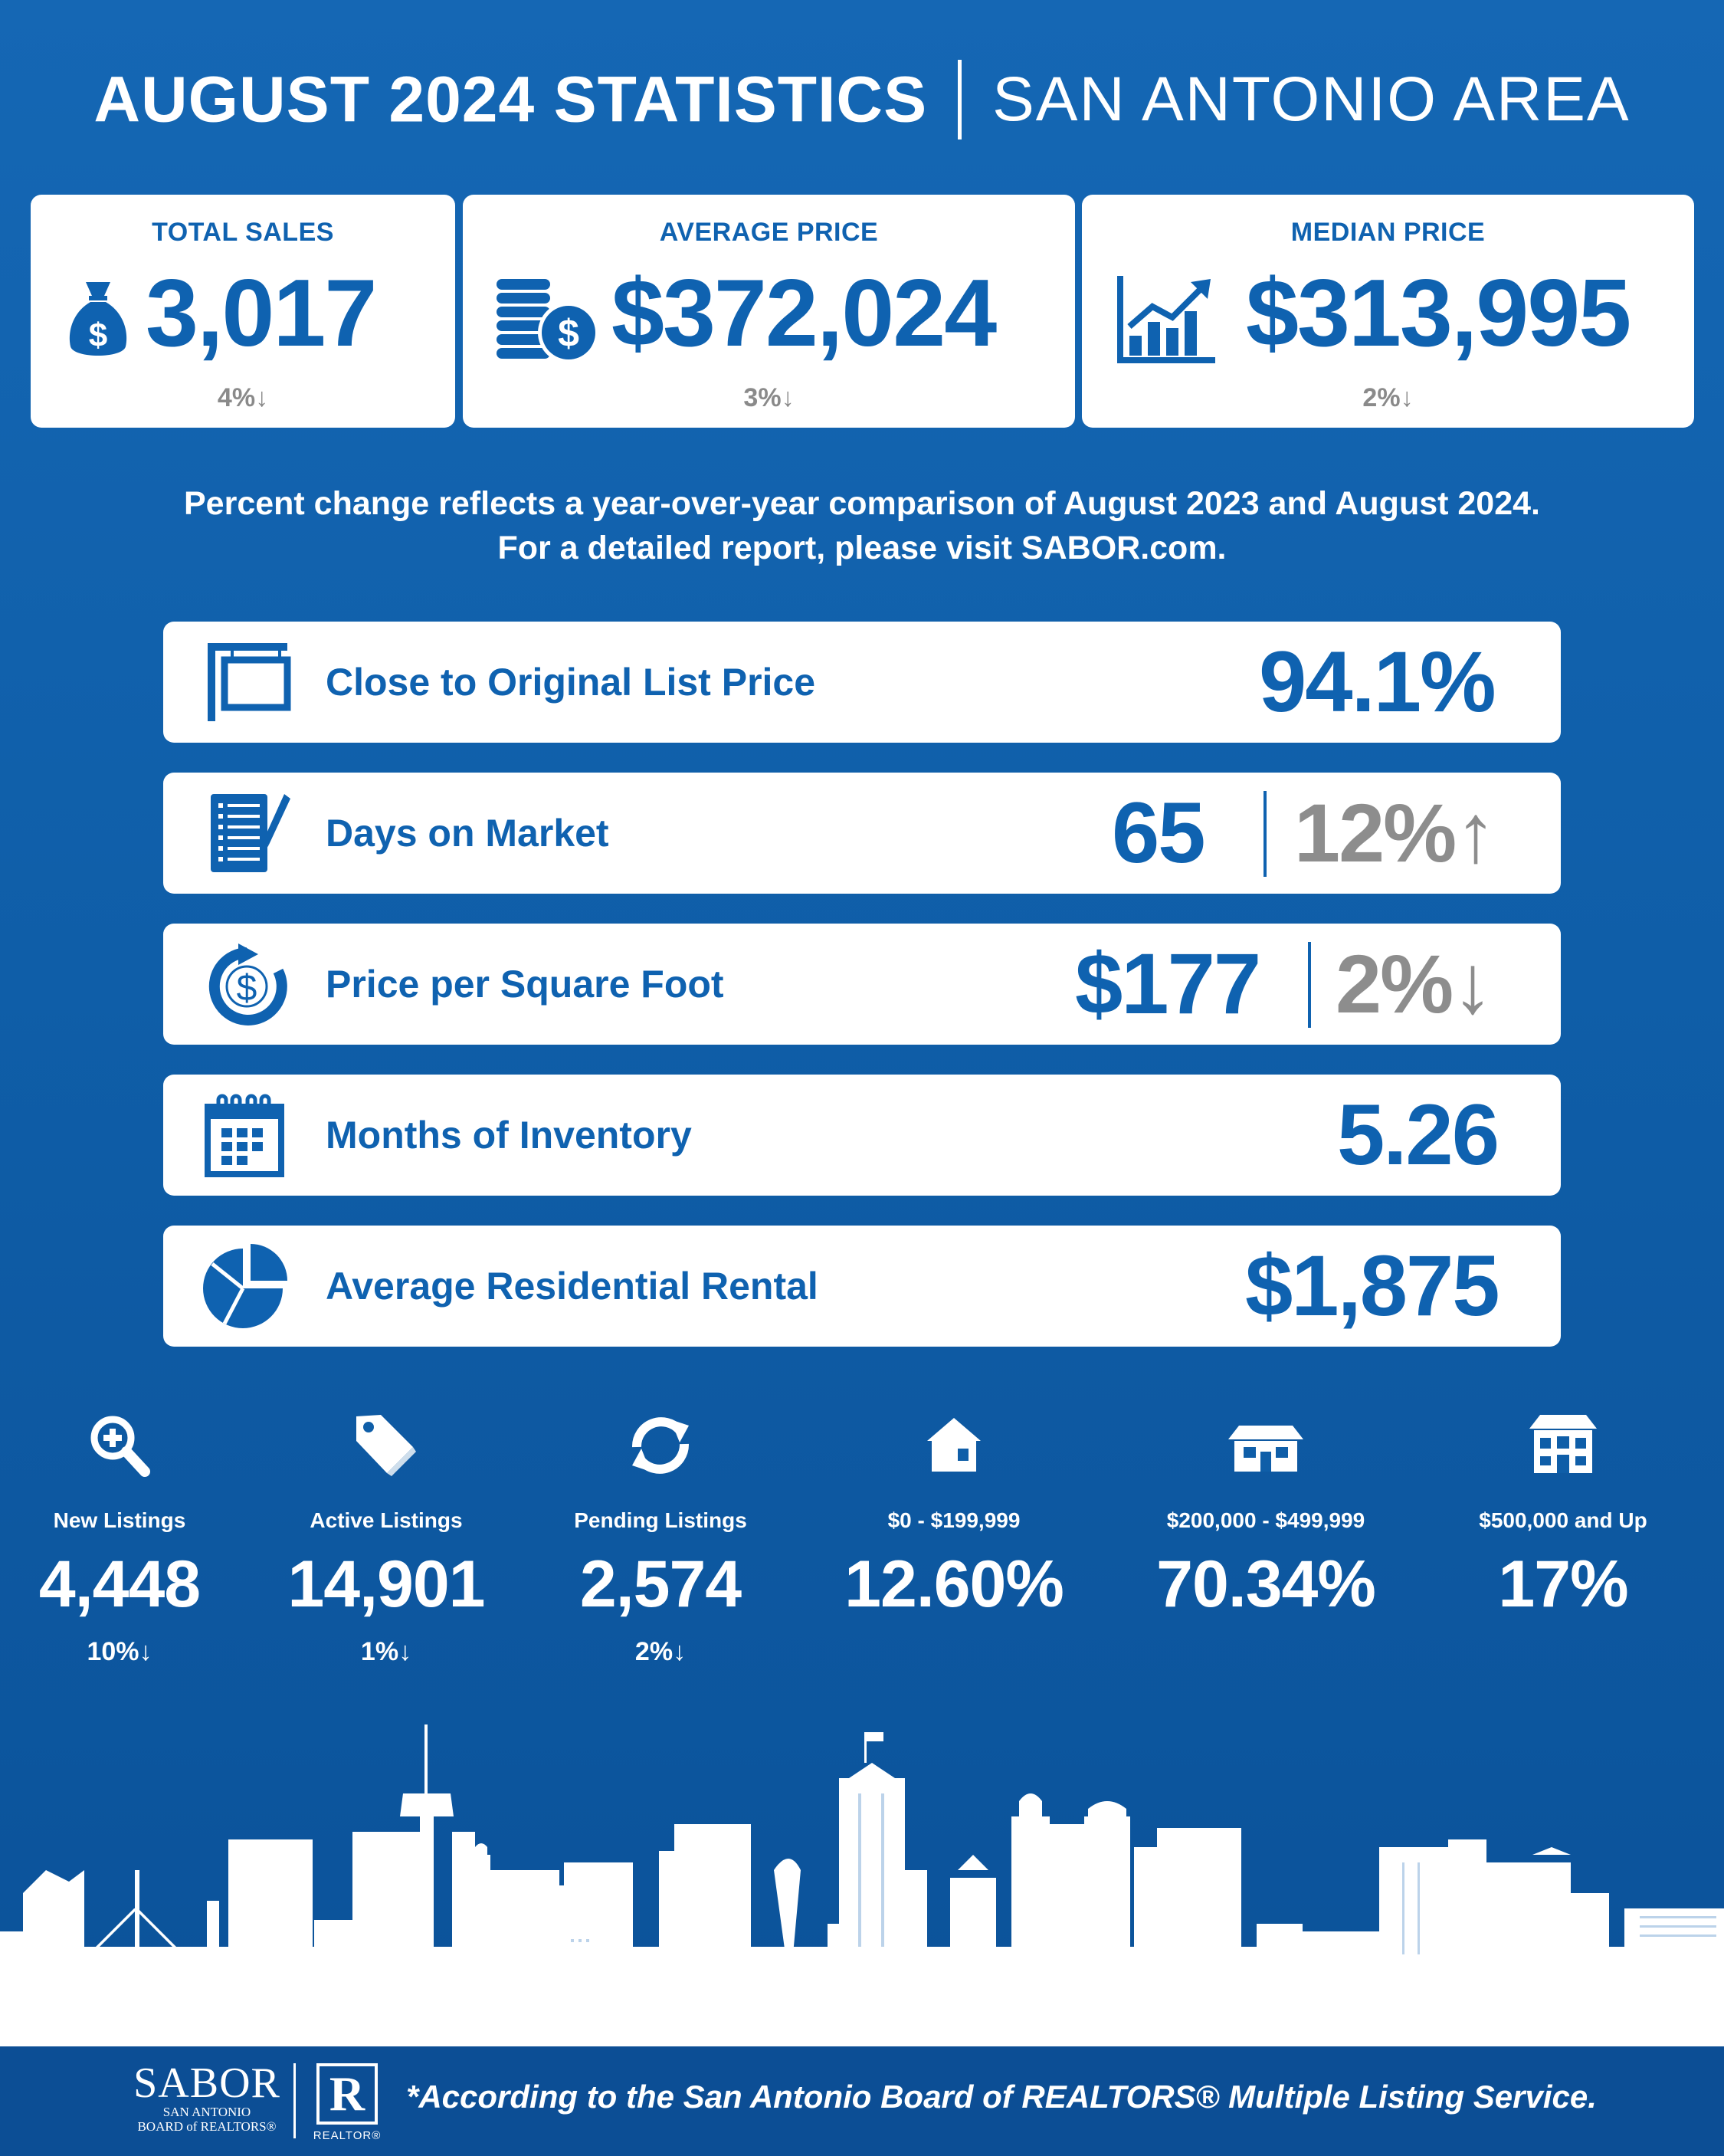  Describe the element at coordinates (571, 682) in the screenshot. I see `close-to-list-price-label: Close to Original List Price` at that location.